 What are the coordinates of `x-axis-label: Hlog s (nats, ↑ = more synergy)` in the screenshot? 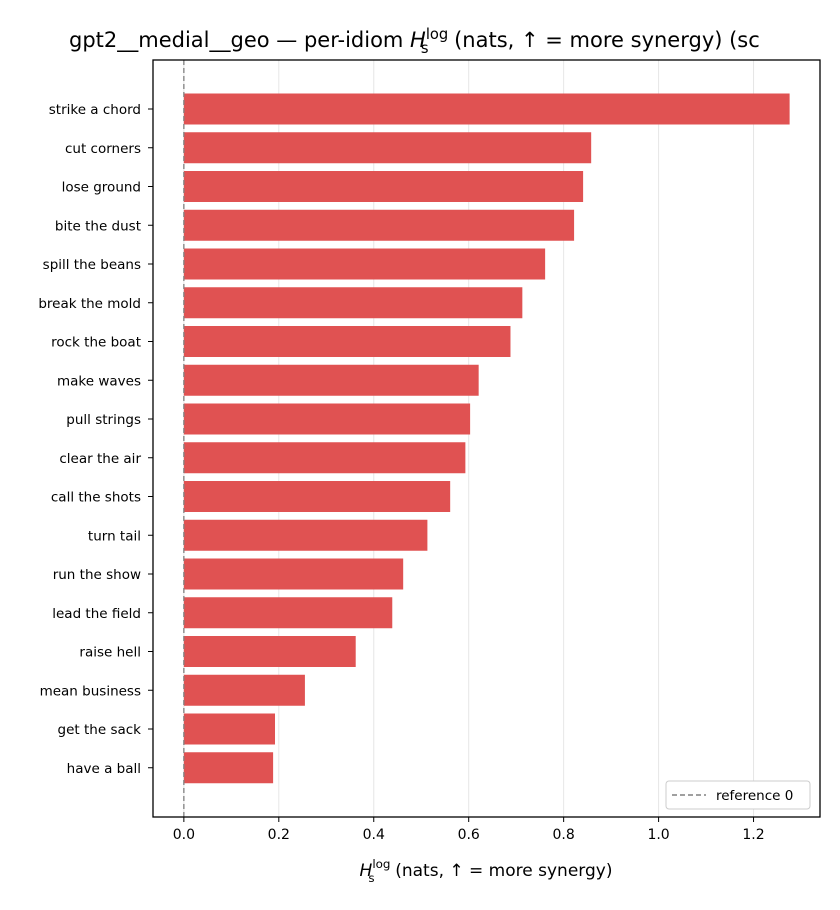 It's located at (486, 871).